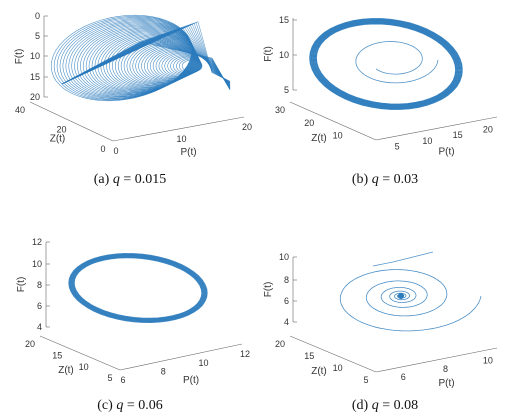 The width and height of the screenshot is (526, 420). What do you see at coordinates (245, 354) in the screenshot?
I see `p-tick-label: 12` at bounding box center [245, 354].